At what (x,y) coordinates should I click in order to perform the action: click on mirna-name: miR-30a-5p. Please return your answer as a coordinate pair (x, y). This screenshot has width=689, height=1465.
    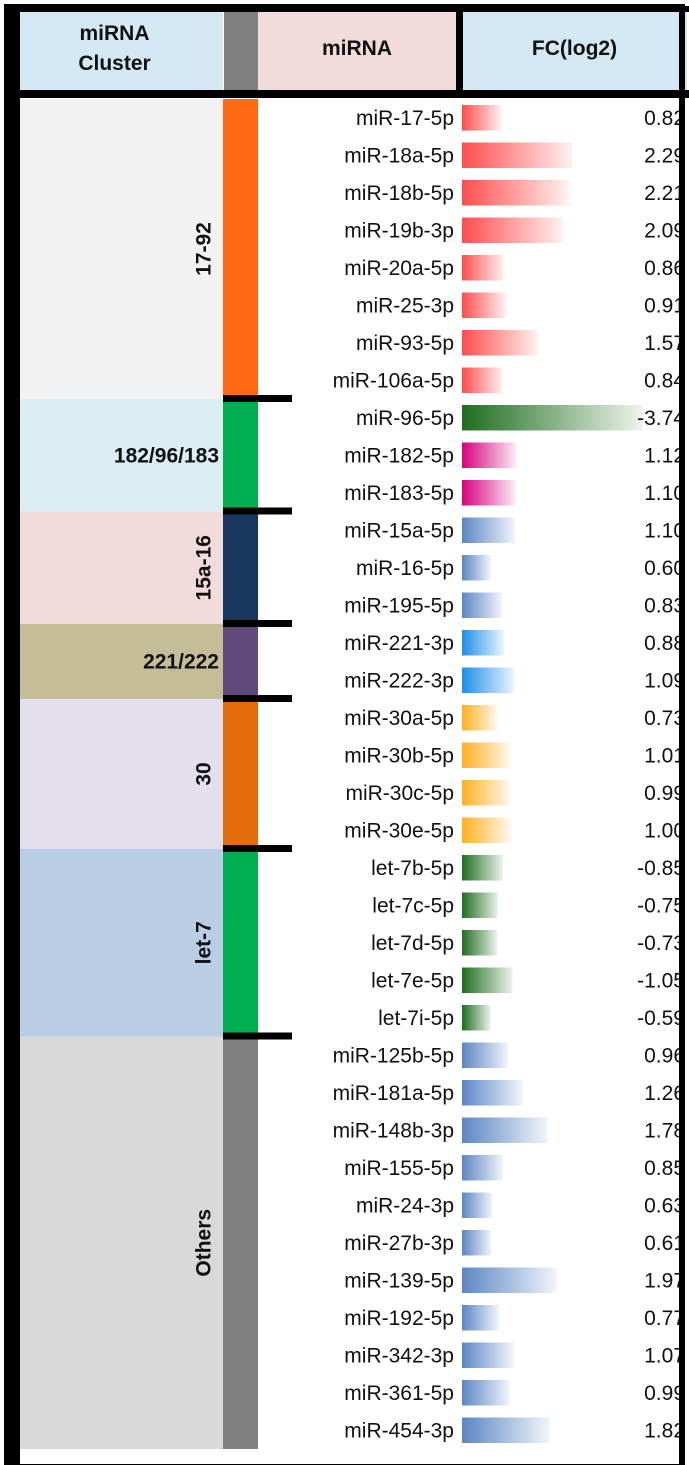
    Looking at the image, I should click on (399, 718).